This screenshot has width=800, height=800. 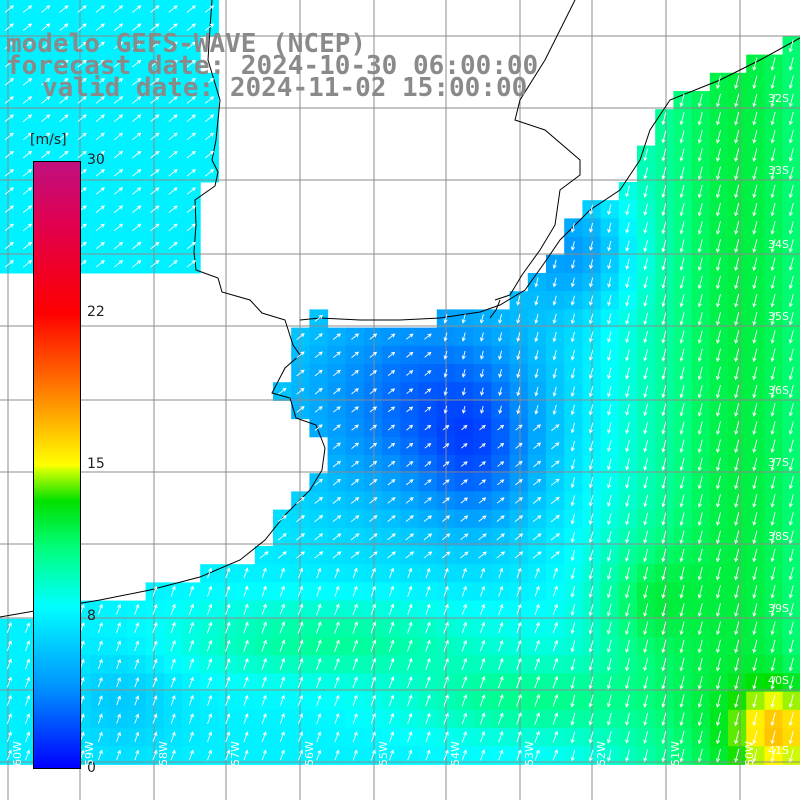 I want to click on longitude-label: 51W, so click(x=675, y=753).